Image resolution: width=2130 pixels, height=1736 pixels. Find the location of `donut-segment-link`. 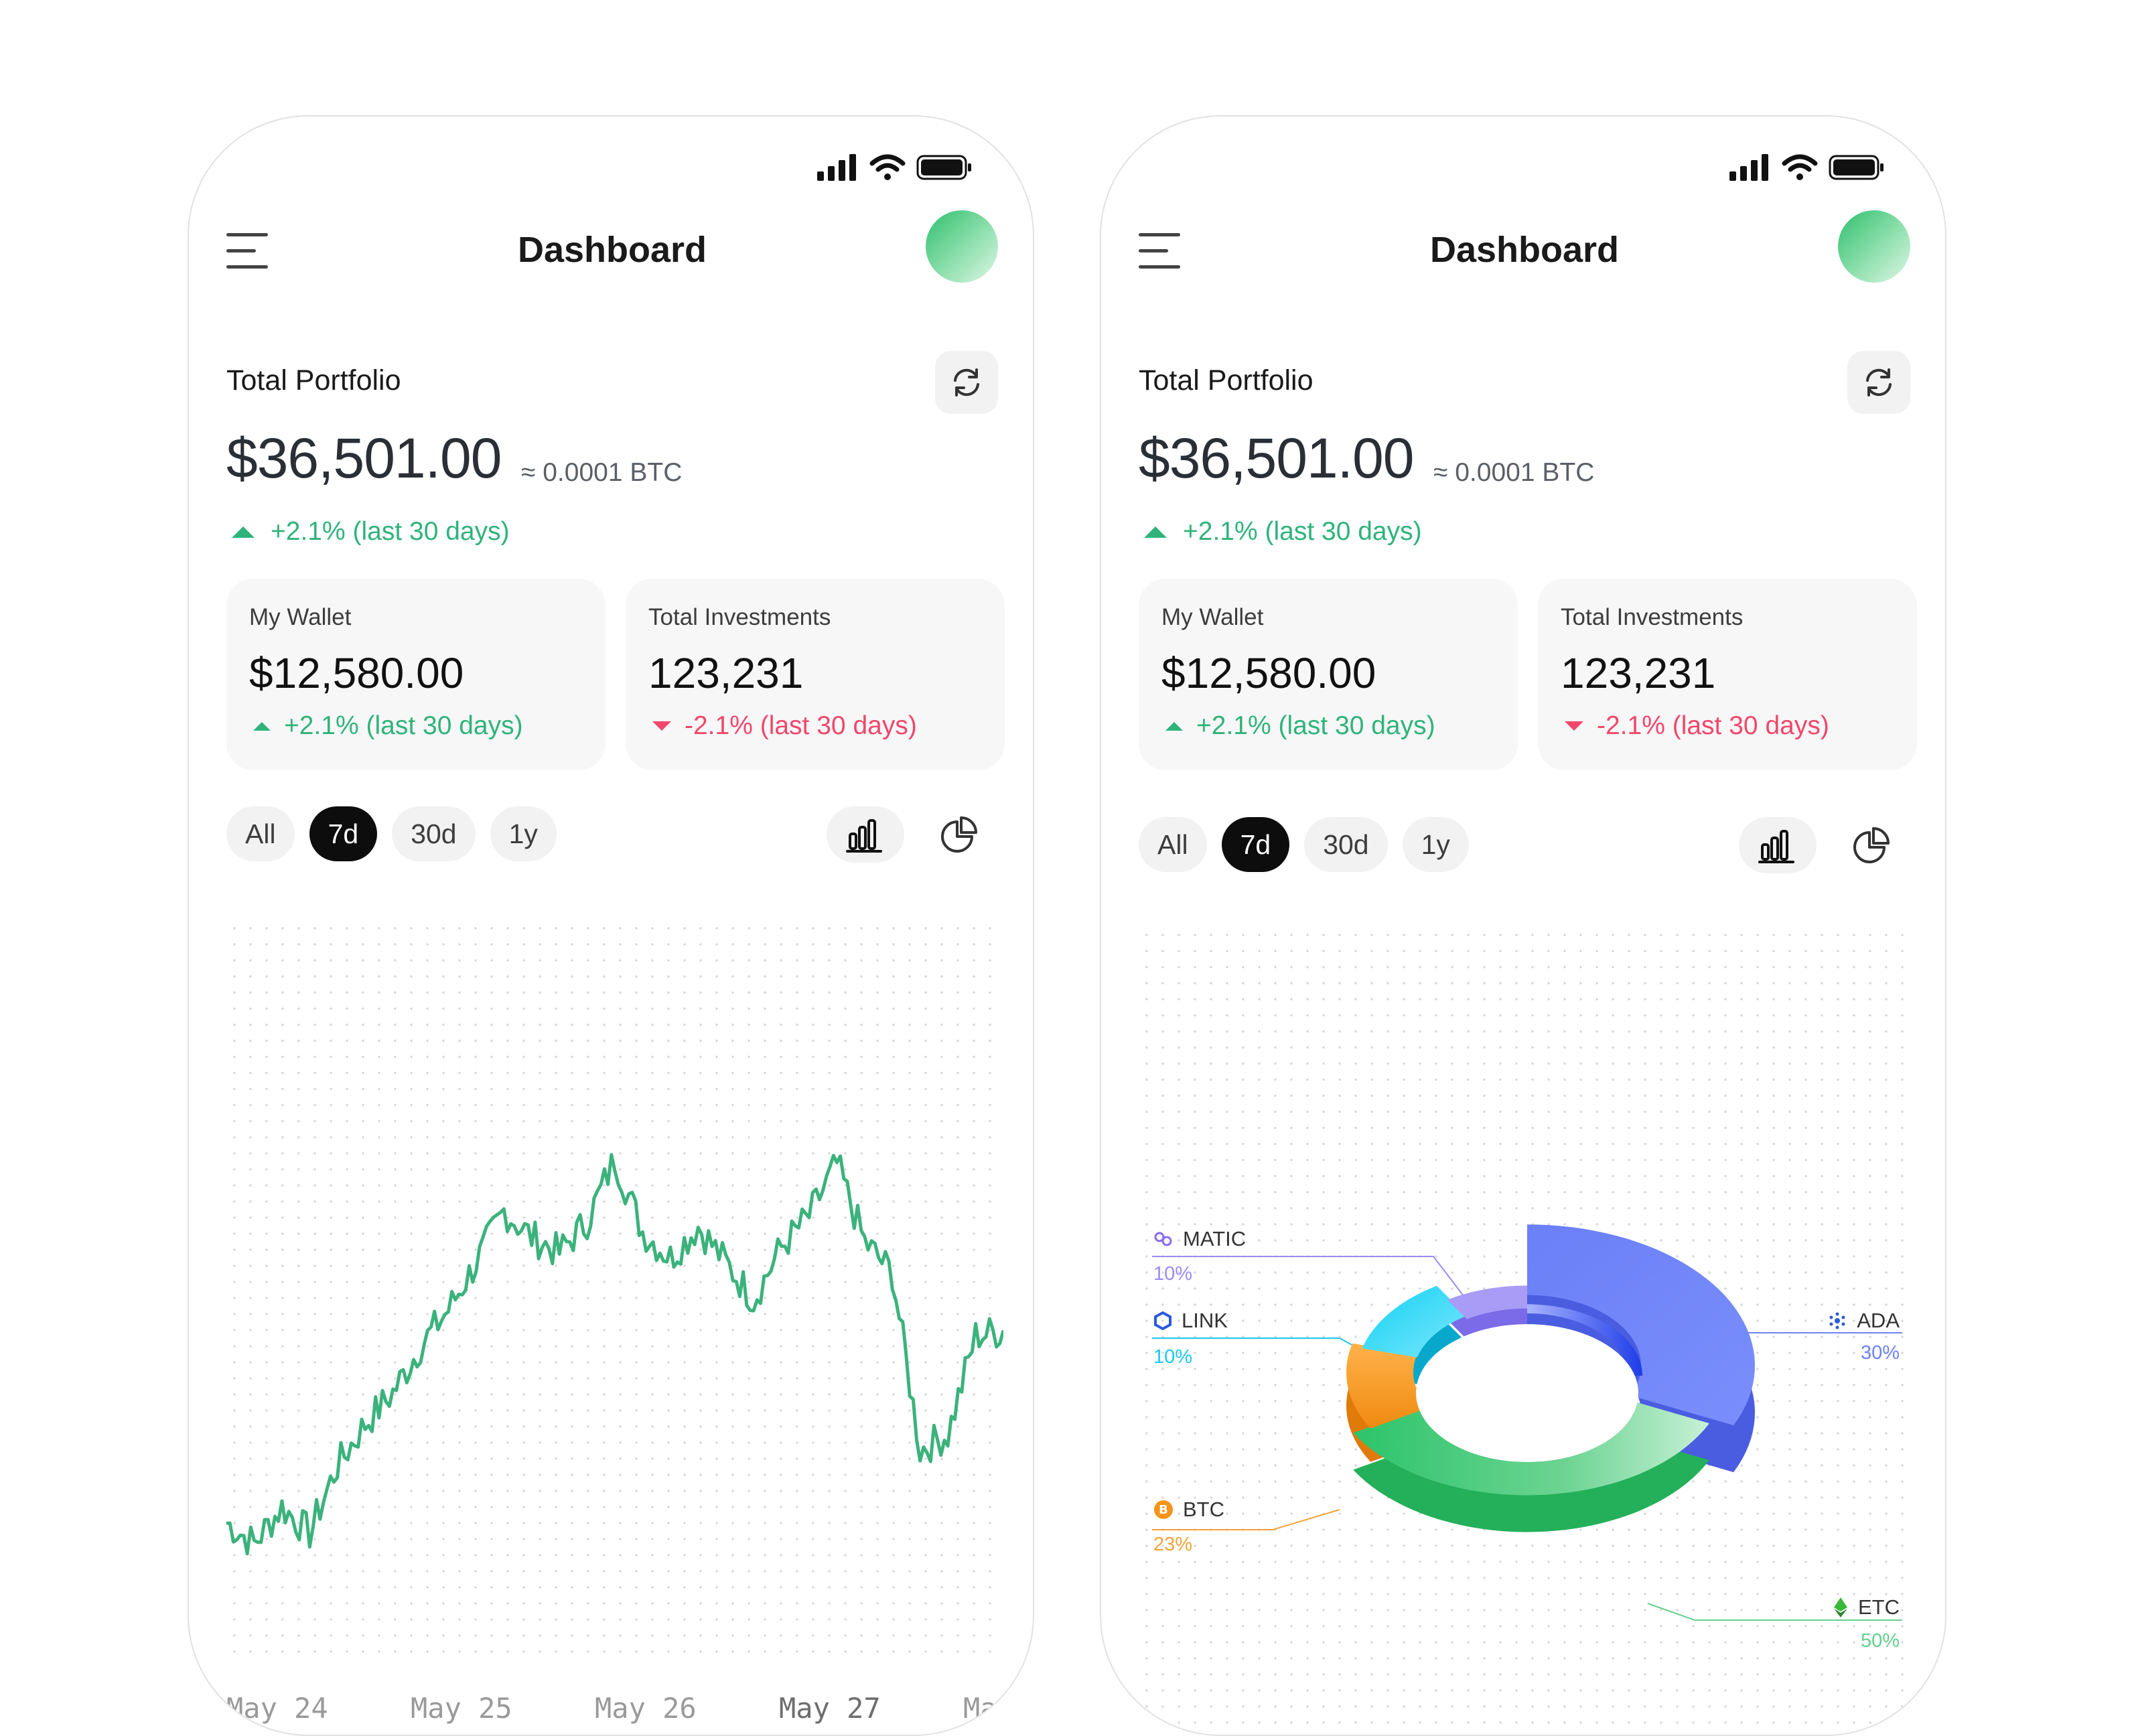

donut-segment-link is located at coordinates (1414, 1321).